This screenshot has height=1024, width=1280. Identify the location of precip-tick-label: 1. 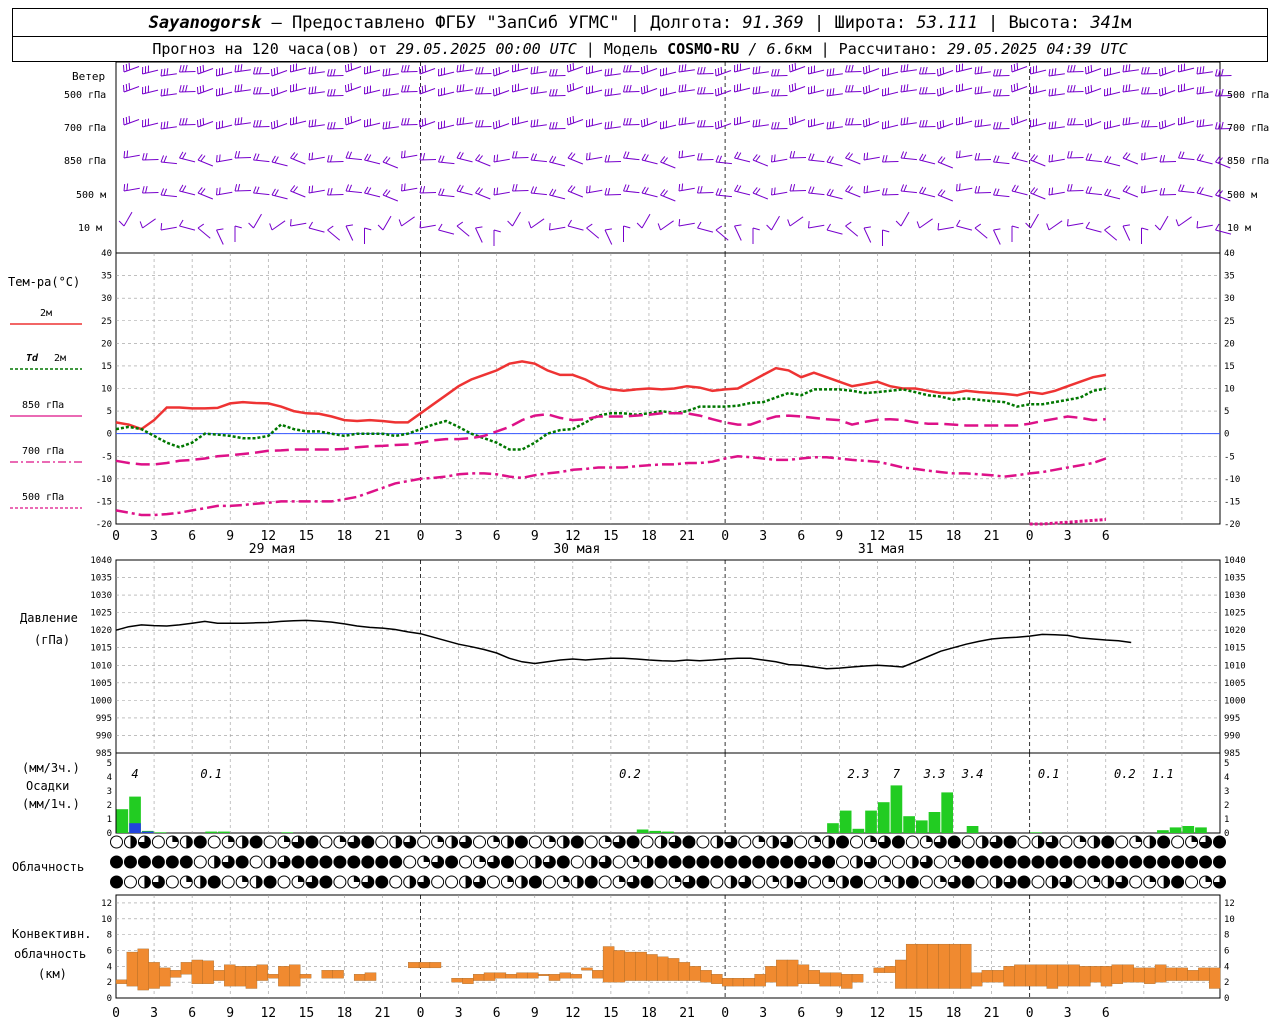
(109, 820).